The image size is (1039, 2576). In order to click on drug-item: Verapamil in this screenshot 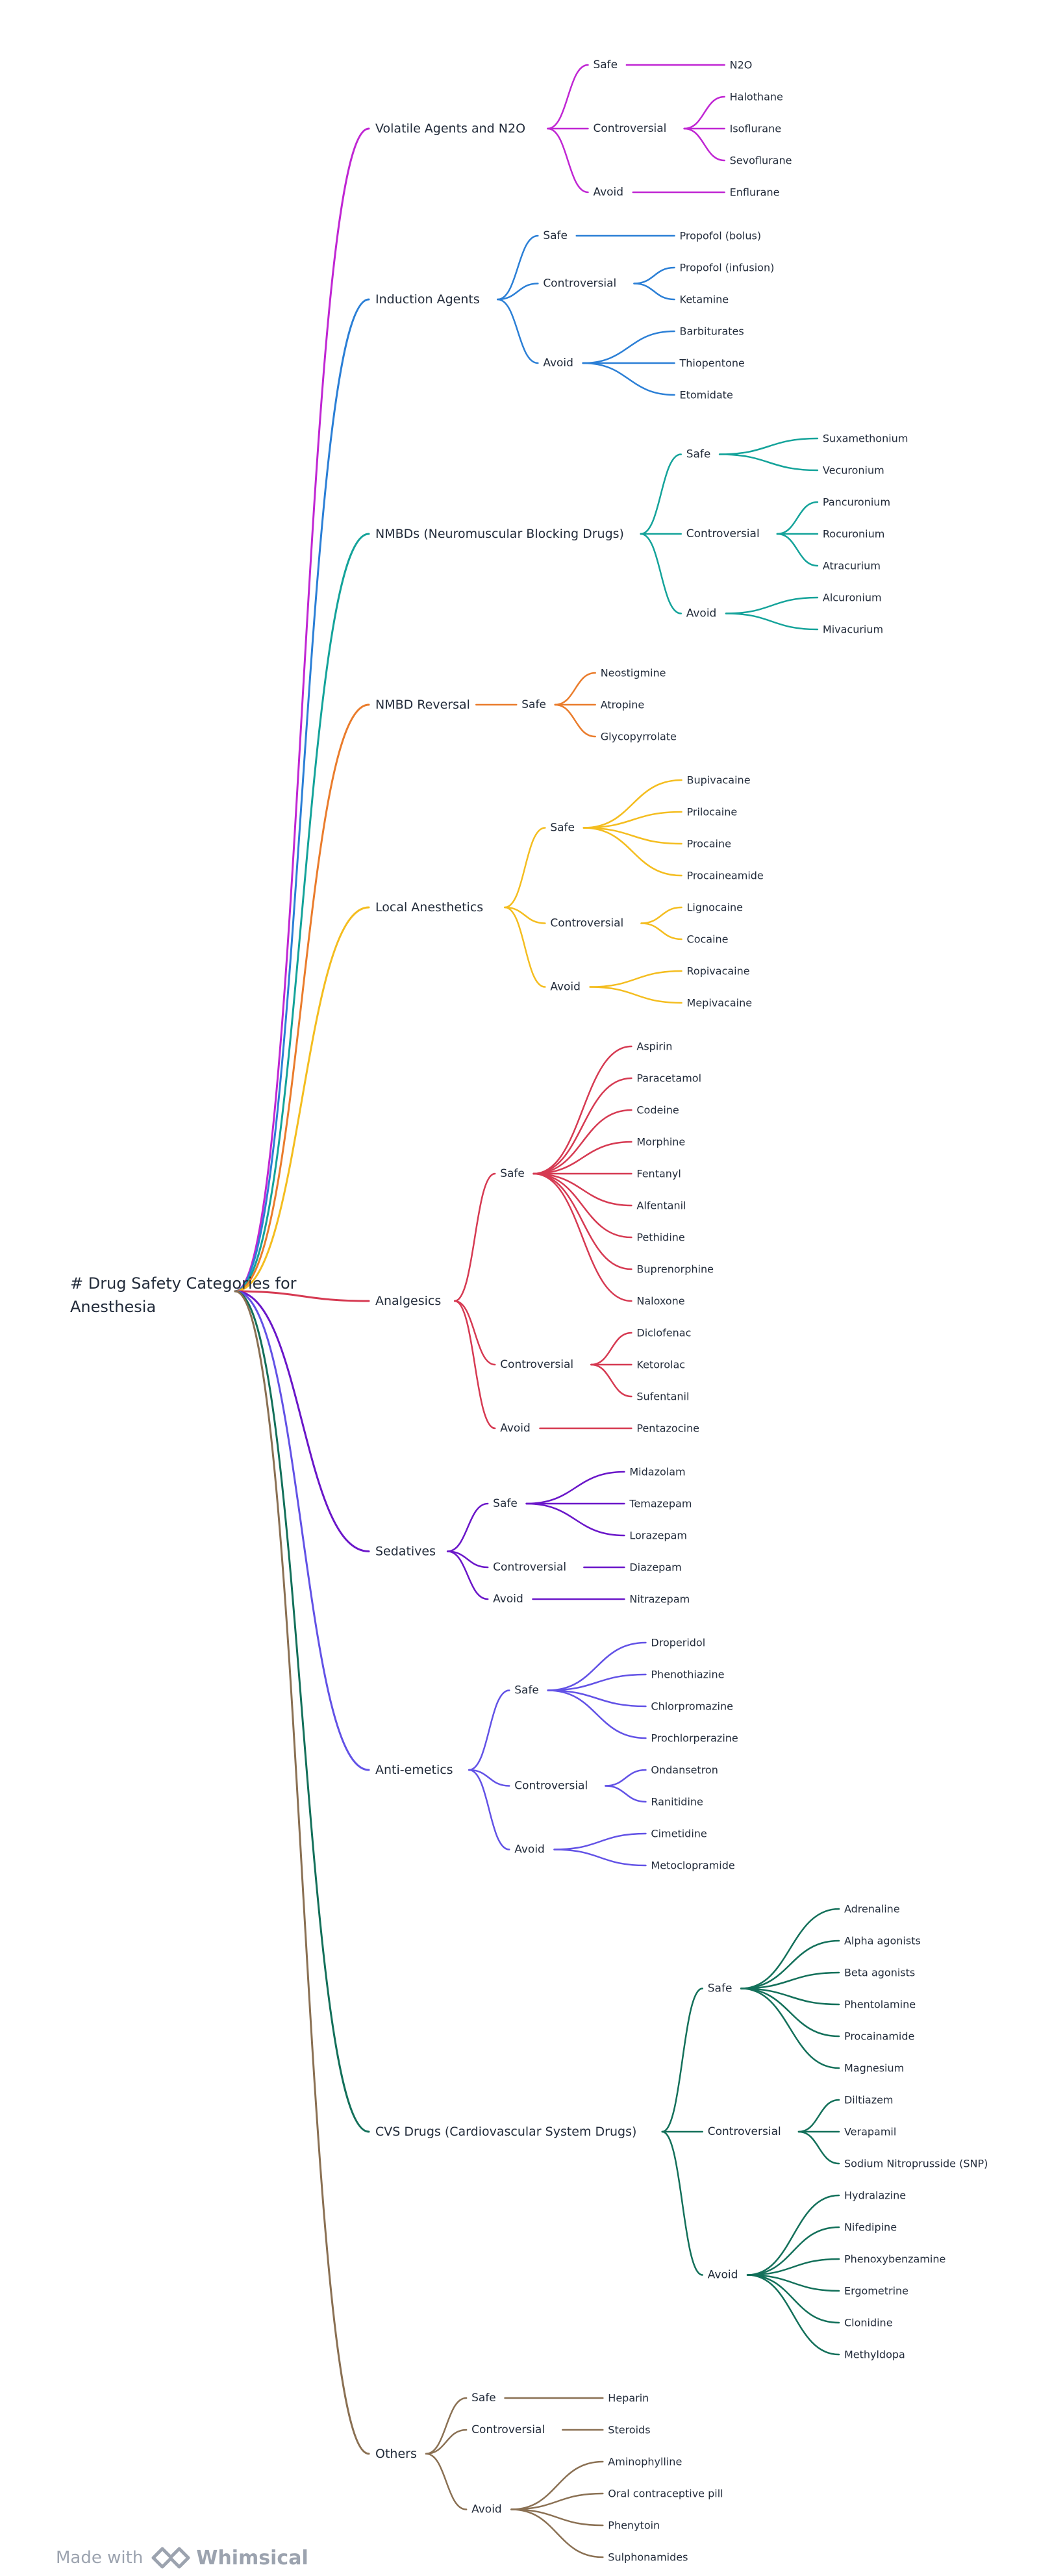, I will do `click(870, 2132)`.